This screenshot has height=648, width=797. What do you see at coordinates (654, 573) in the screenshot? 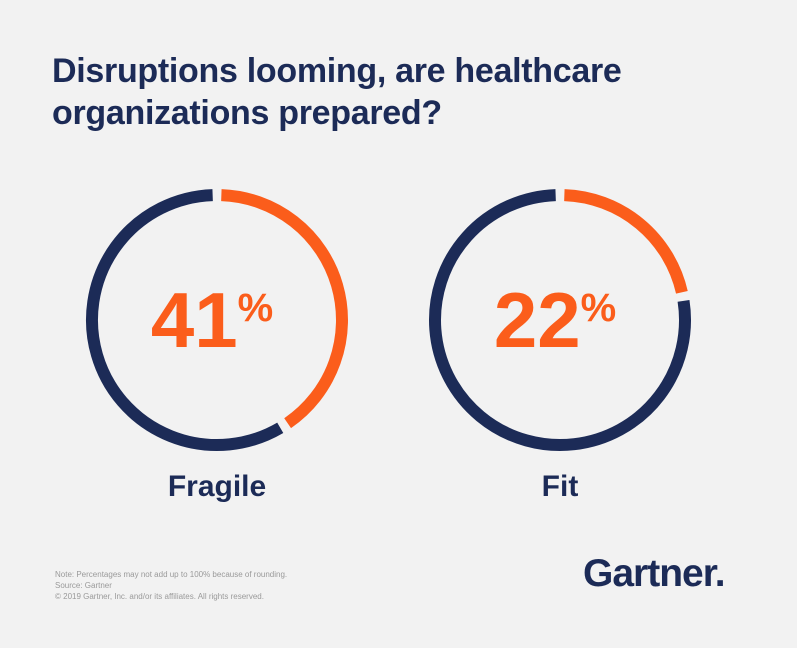
I see `gartner-logo: Gartner.` at bounding box center [654, 573].